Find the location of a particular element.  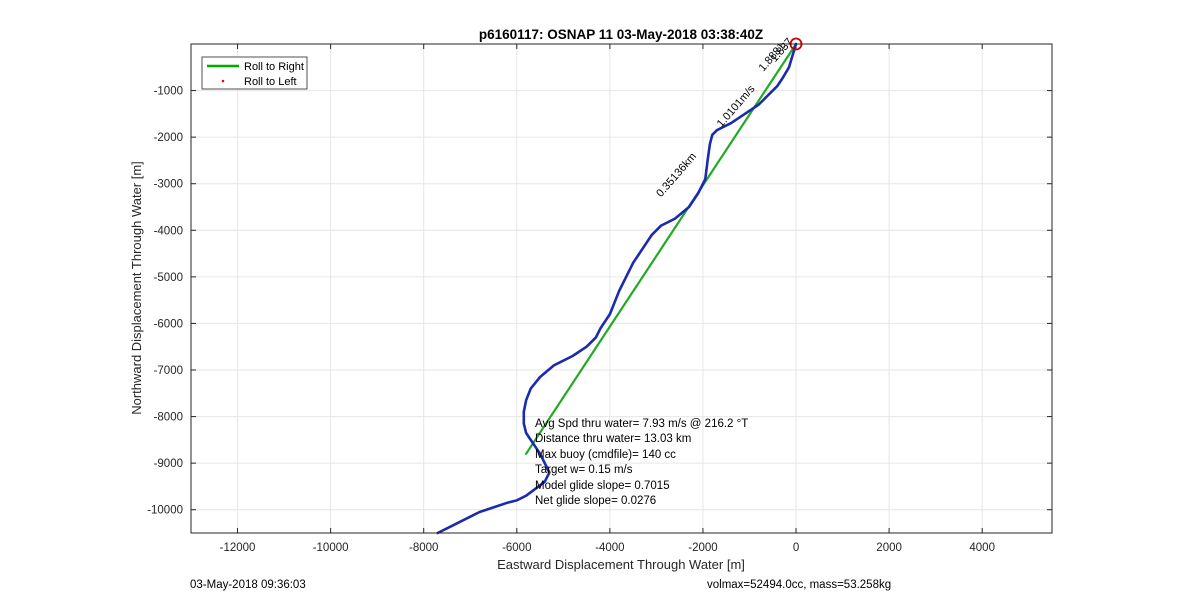

stat-net-glide: Net glide slope= 0.0276 is located at coordinates (595, 501).